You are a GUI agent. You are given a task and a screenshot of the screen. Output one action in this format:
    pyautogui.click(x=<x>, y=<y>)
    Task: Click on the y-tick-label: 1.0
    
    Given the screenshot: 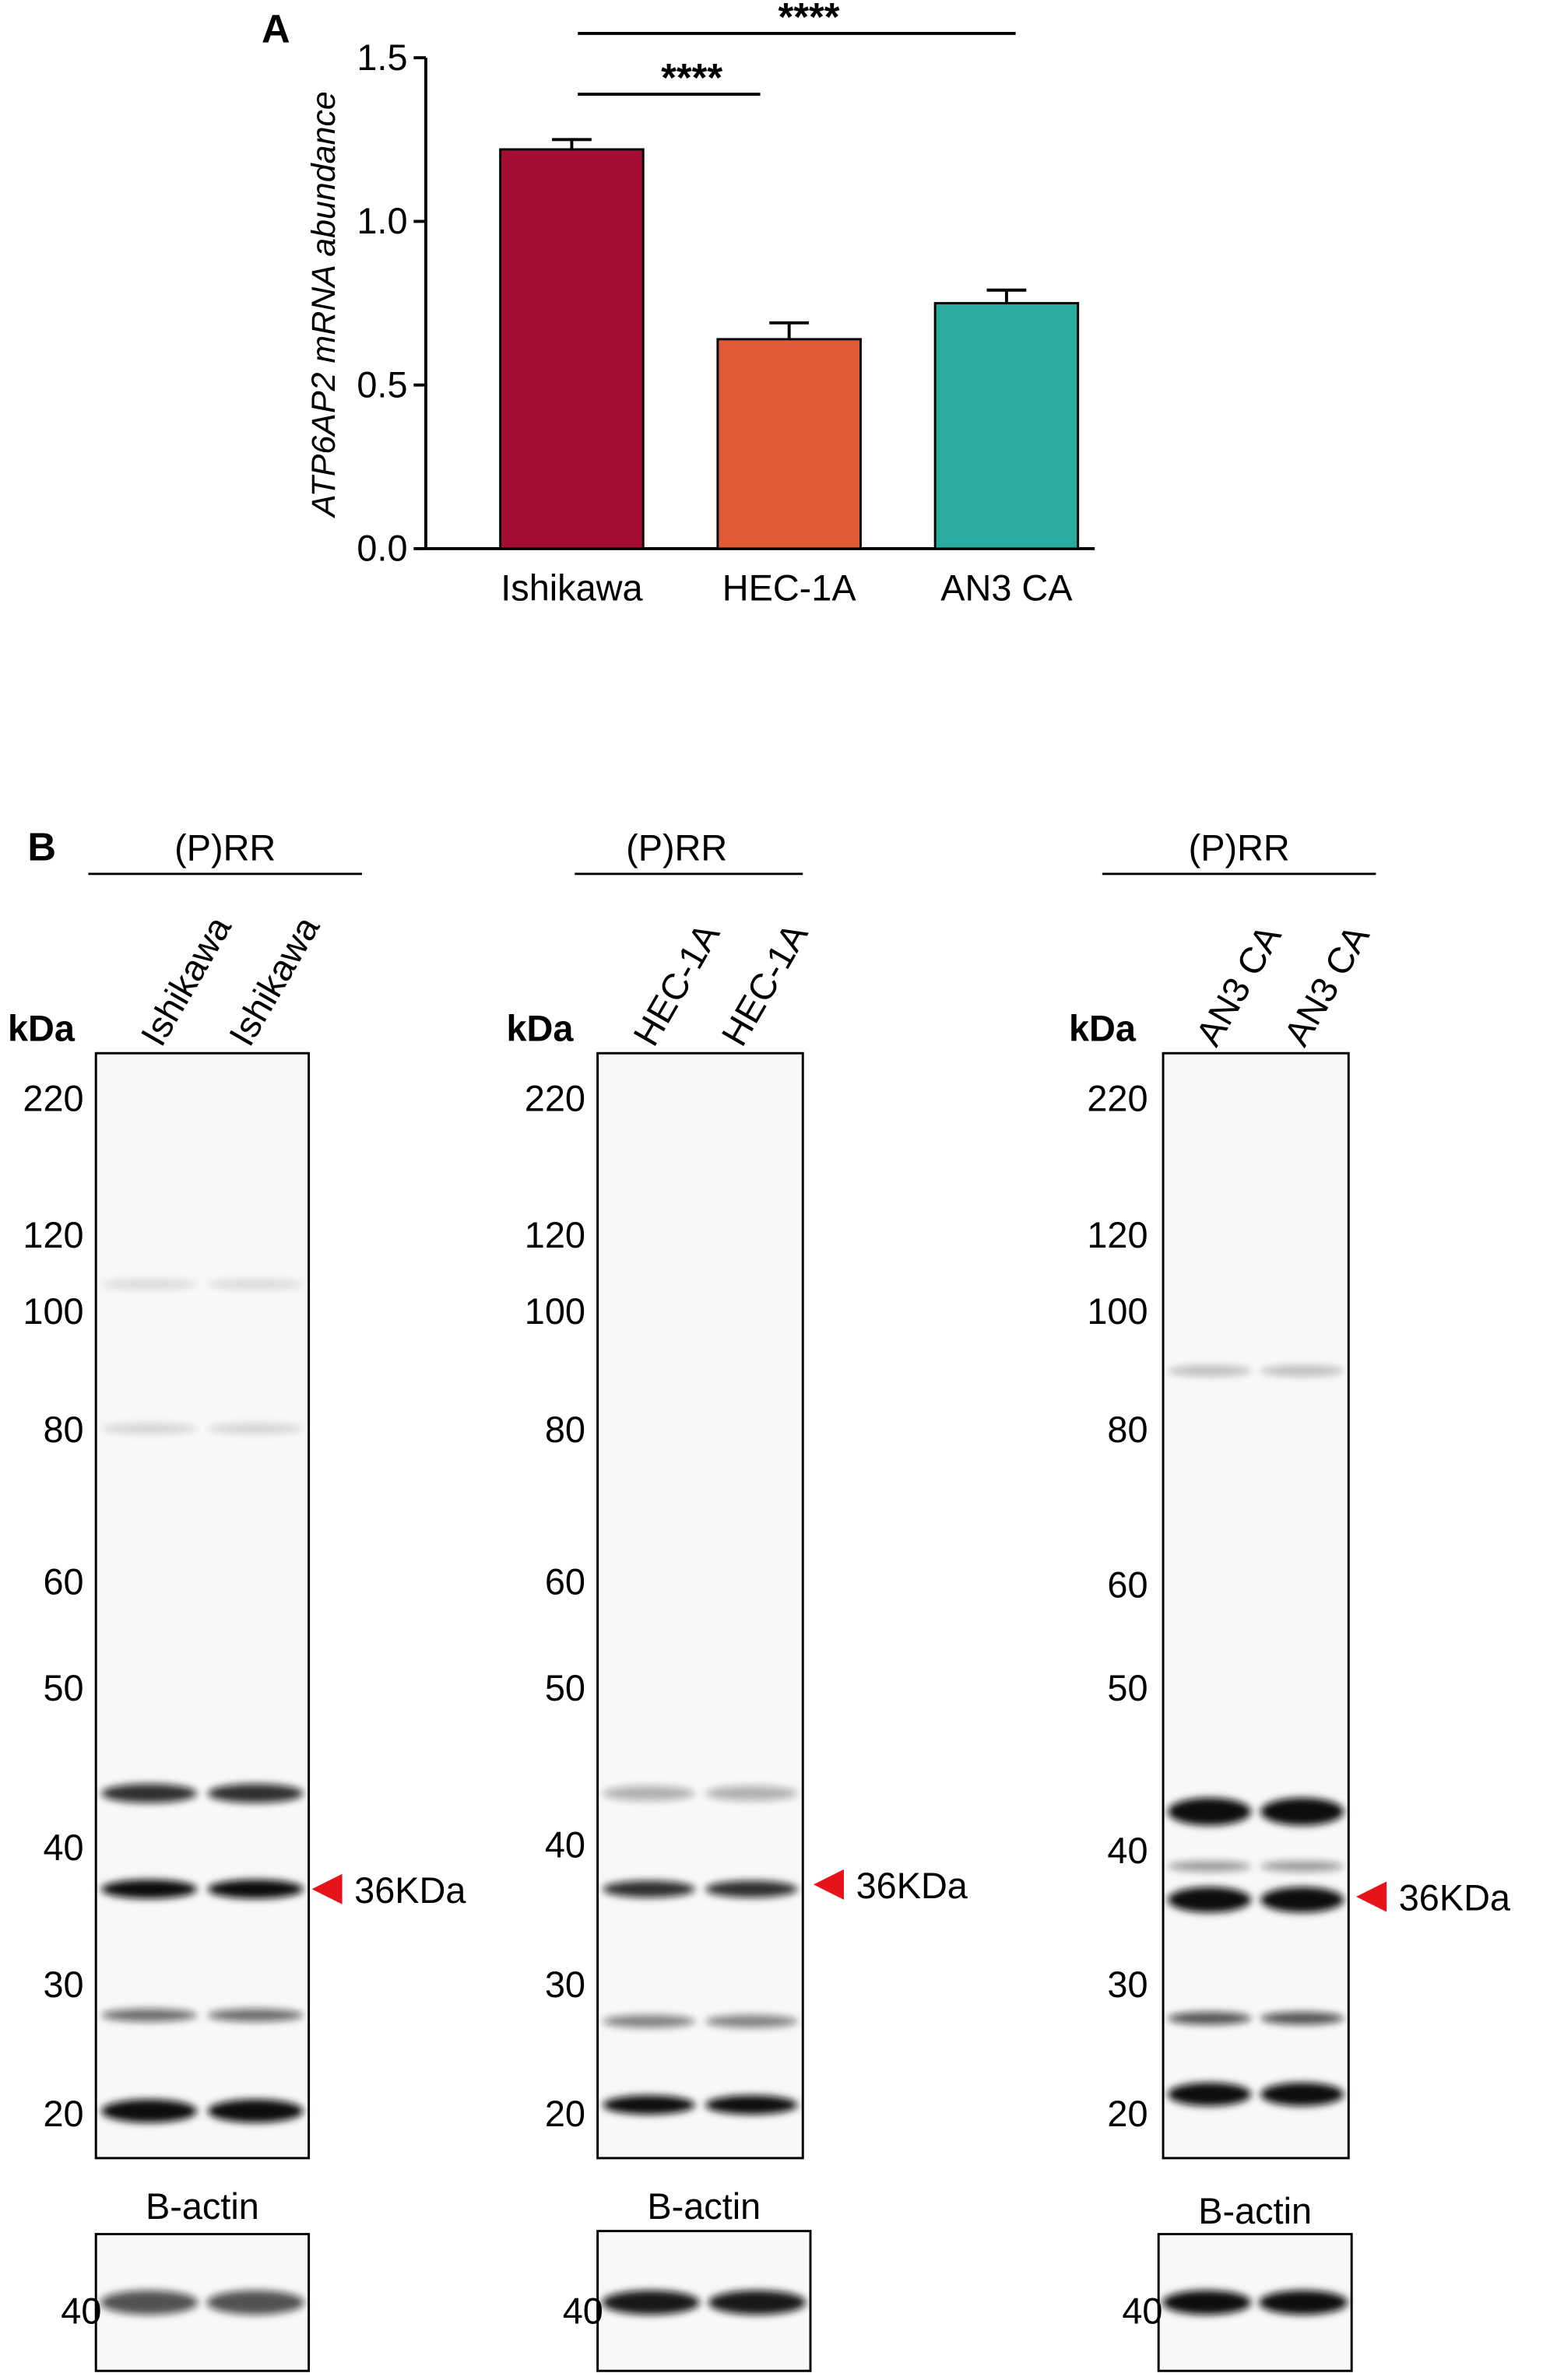 What is the action you would take?
    pyautogui.click(x=382, y=221)
    